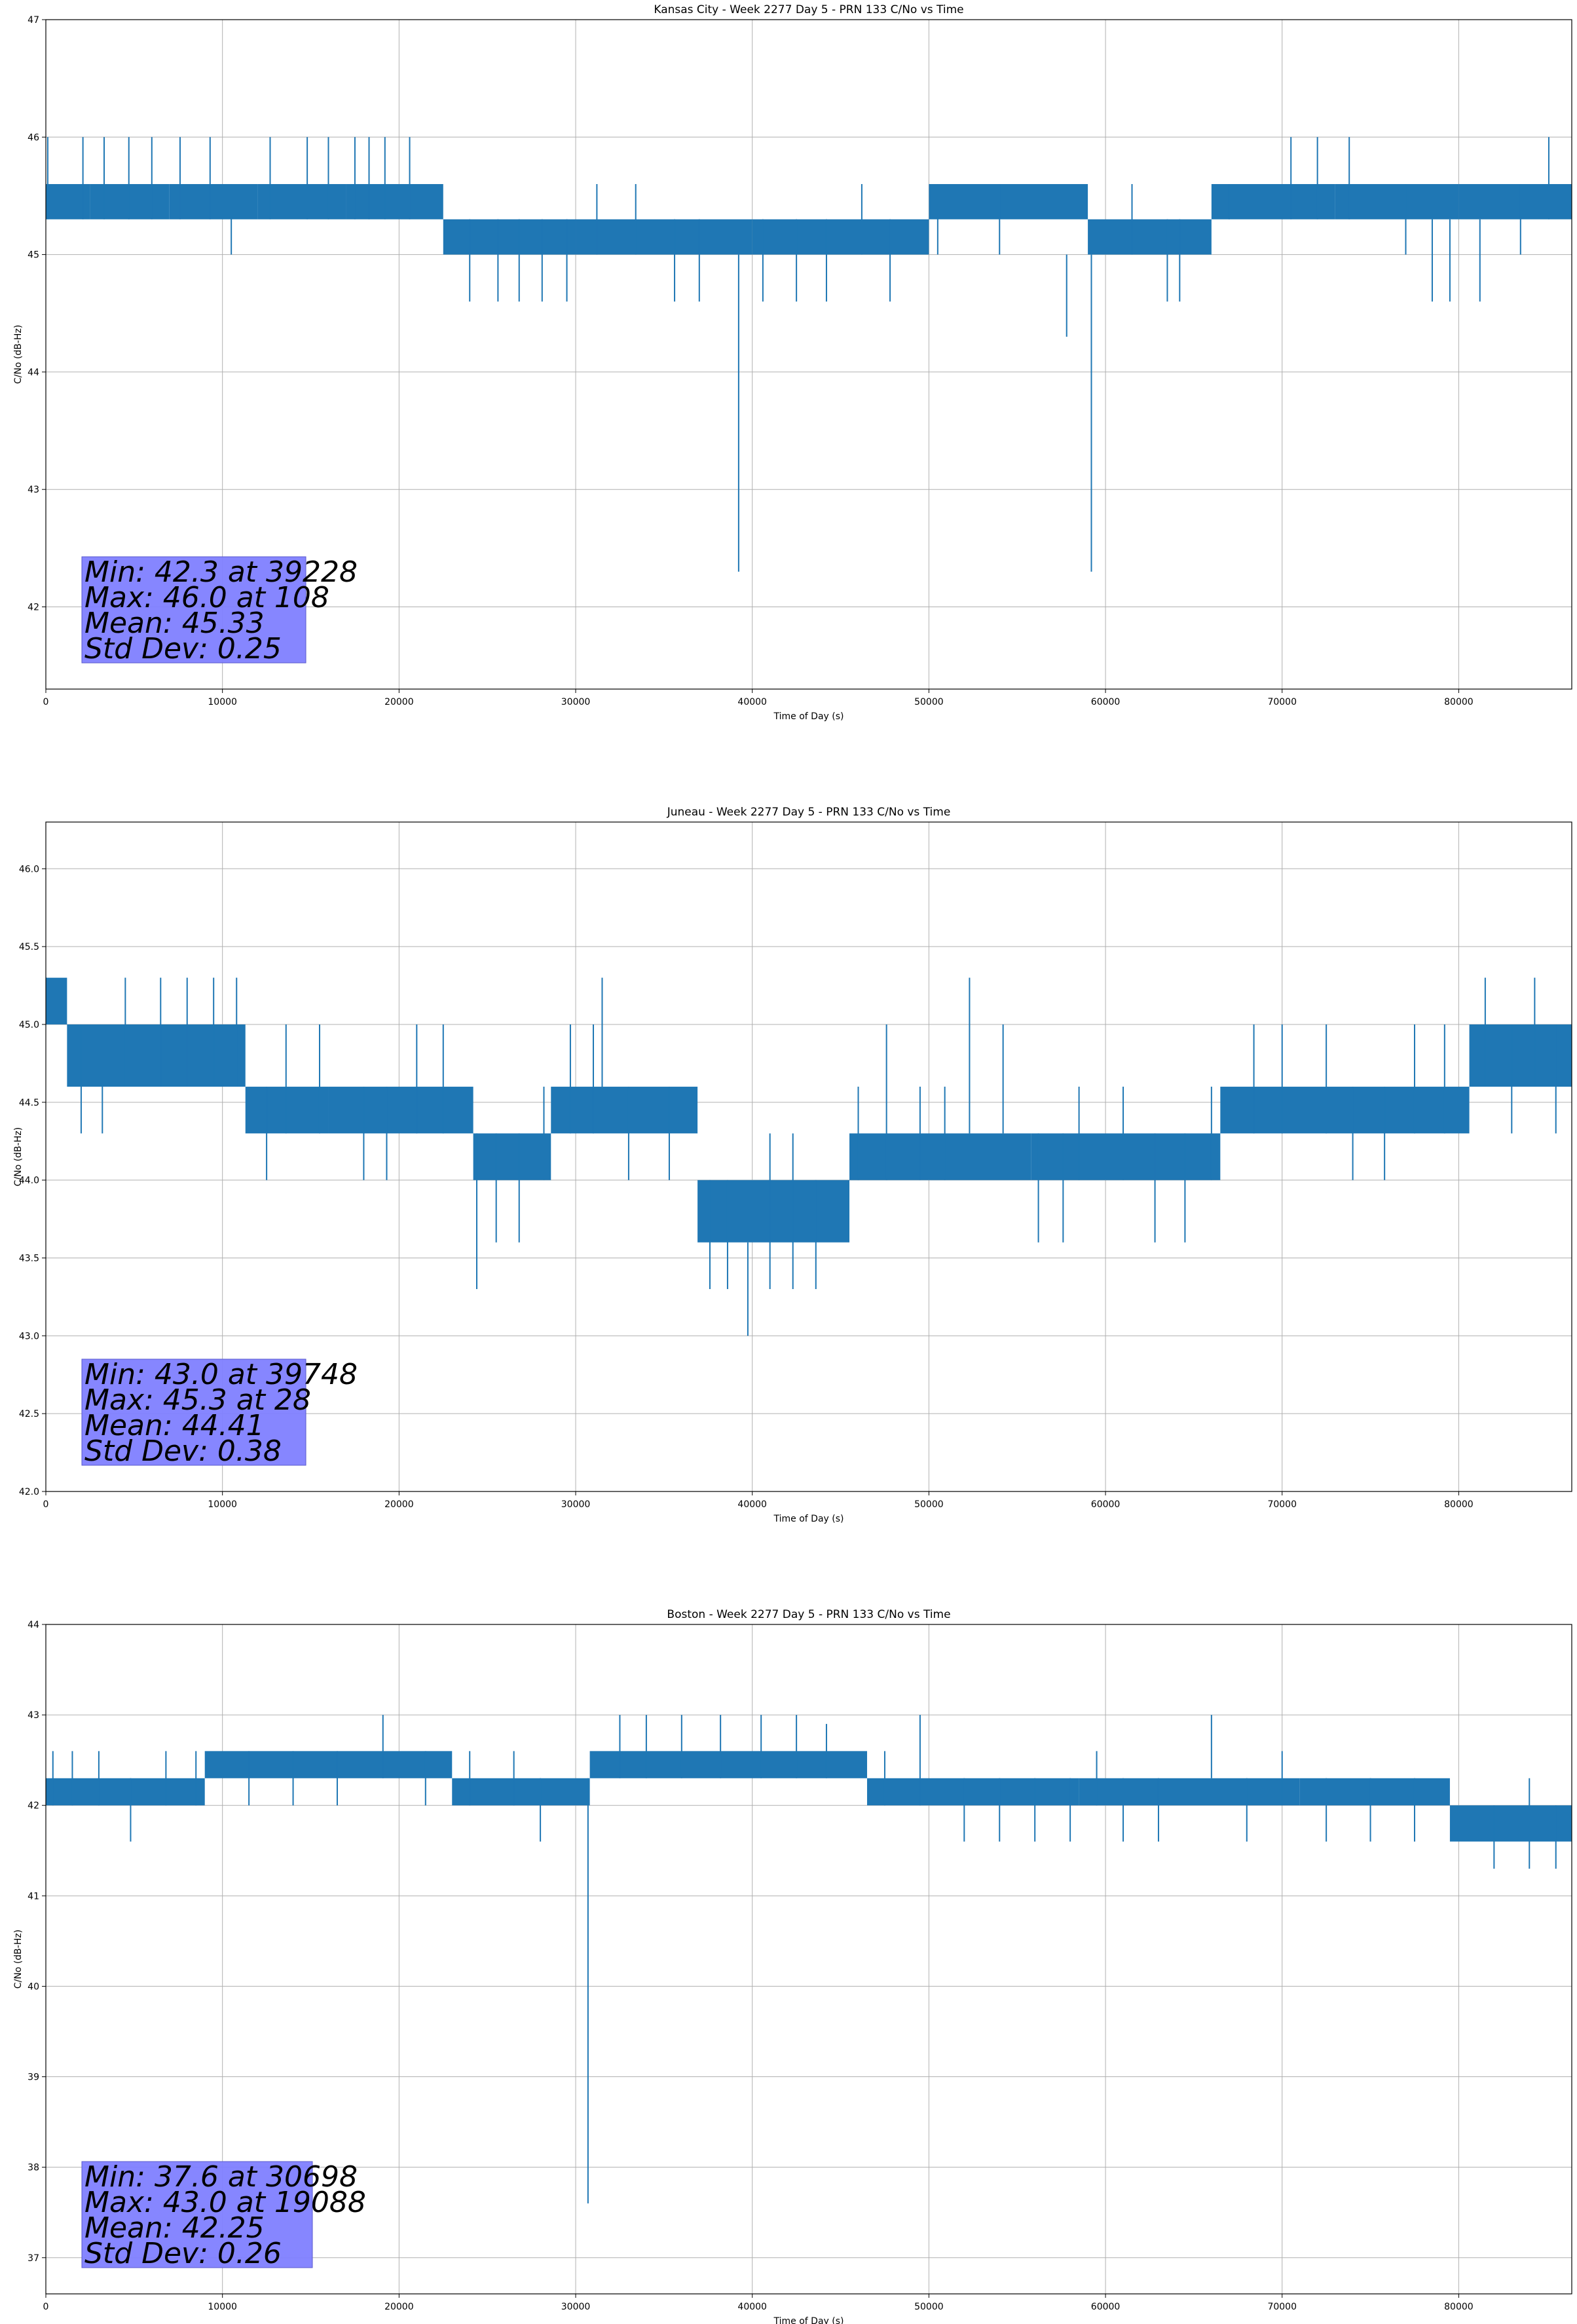  I want to click on stats-line: Mean: 45.33, so click(174, 623).